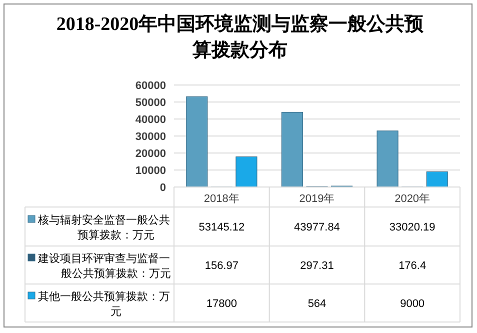  I want to click on y-tick-label: 30000, so click(150, 137).